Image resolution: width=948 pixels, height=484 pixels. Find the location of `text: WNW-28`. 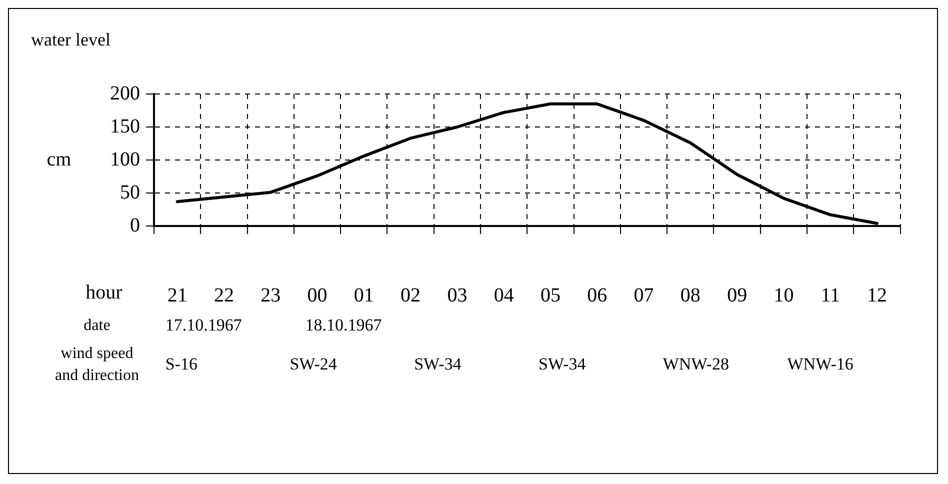

text: WNW-28 is located at coordinates (695, 364).